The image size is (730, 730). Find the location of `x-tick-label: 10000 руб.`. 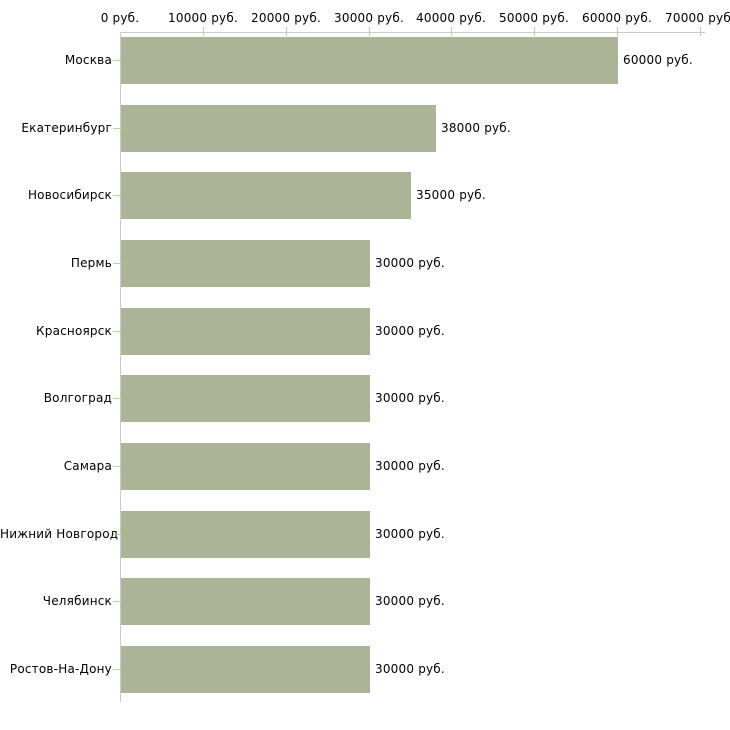

x-tick-label: 10000 руб. is located at coordinates (203, 18).